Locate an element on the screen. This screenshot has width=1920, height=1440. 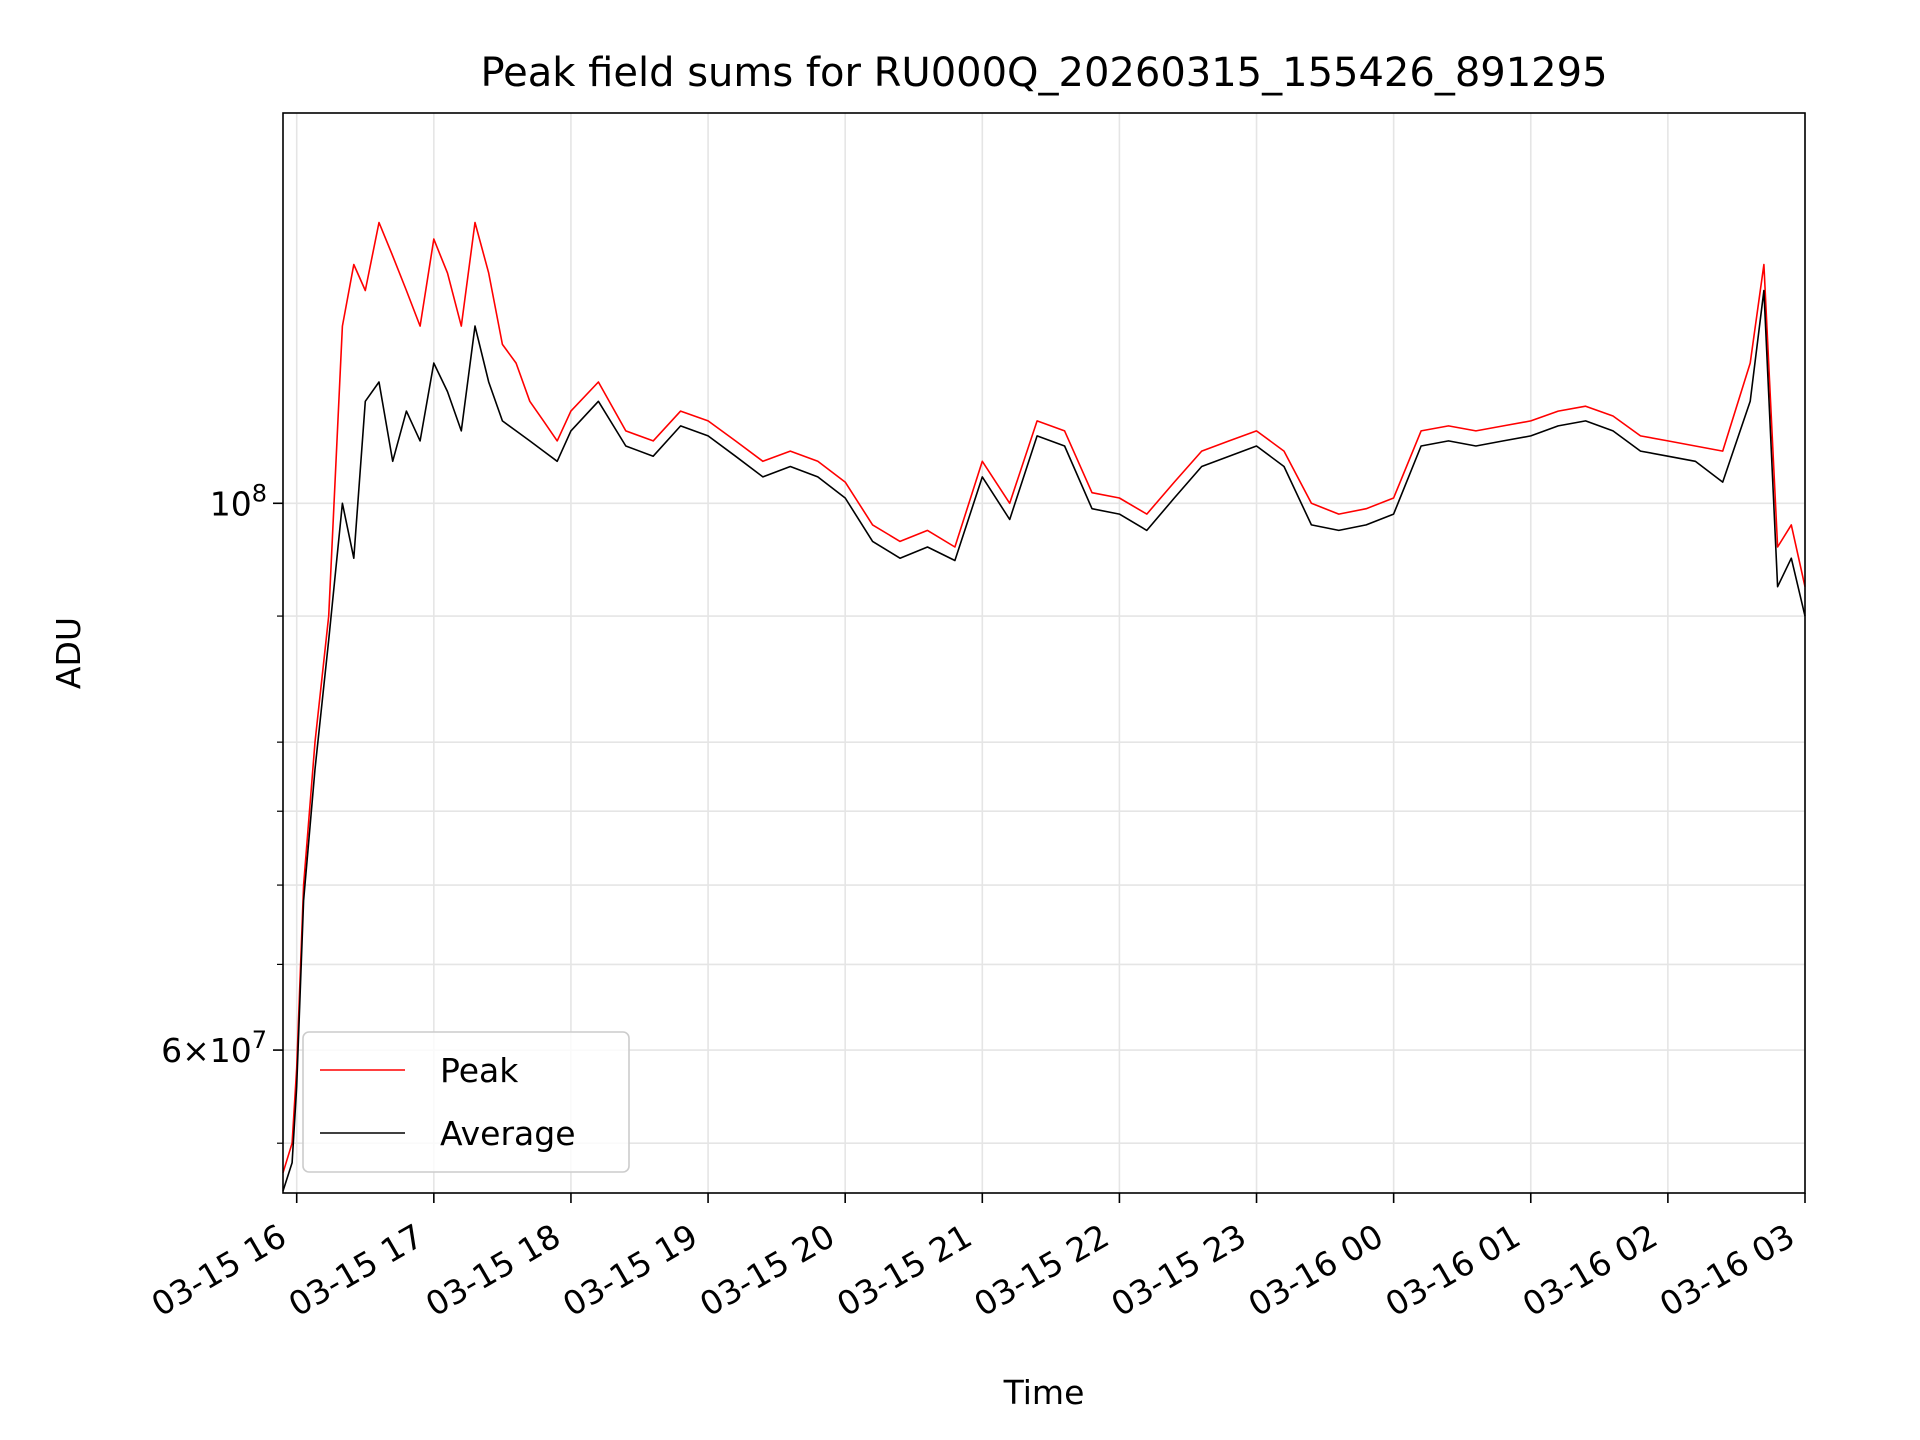
legend: Peak Average is located at coordinates (466, 1102).